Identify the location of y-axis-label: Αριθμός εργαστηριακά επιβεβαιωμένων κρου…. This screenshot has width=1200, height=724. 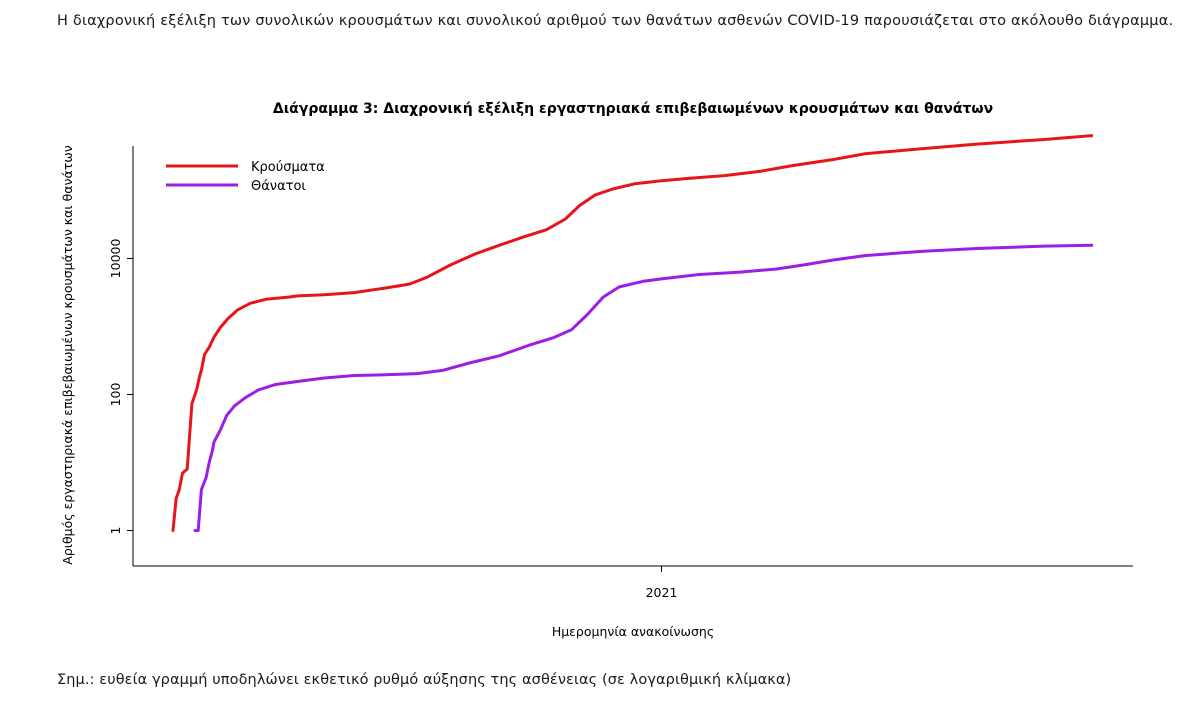
(67, 354).